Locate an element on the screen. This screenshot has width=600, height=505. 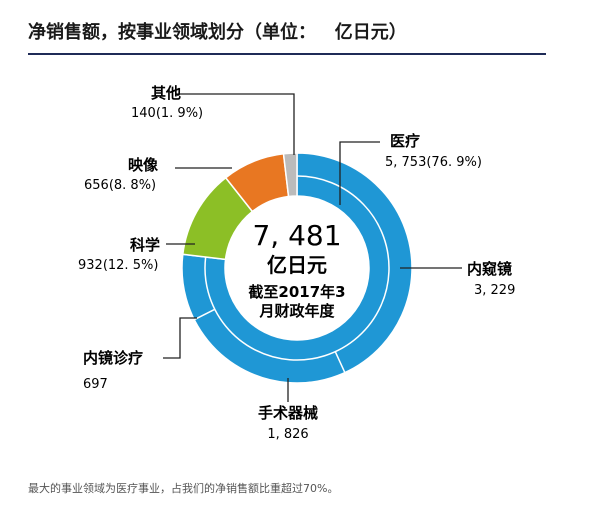
label-endo-therapy-value: 697 is located at coordinates (95, 384).